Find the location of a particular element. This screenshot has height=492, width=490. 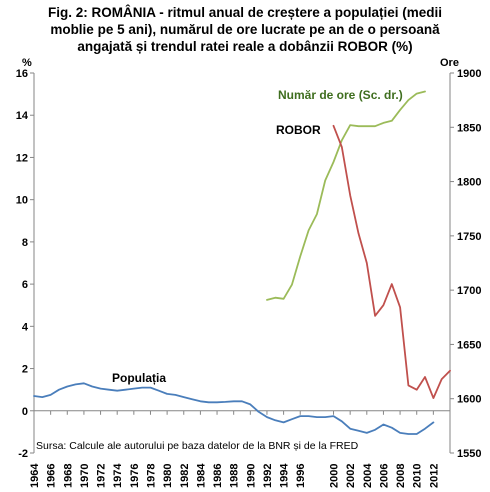

x-tick-label: 2004 is located at coordinates (368, 475).